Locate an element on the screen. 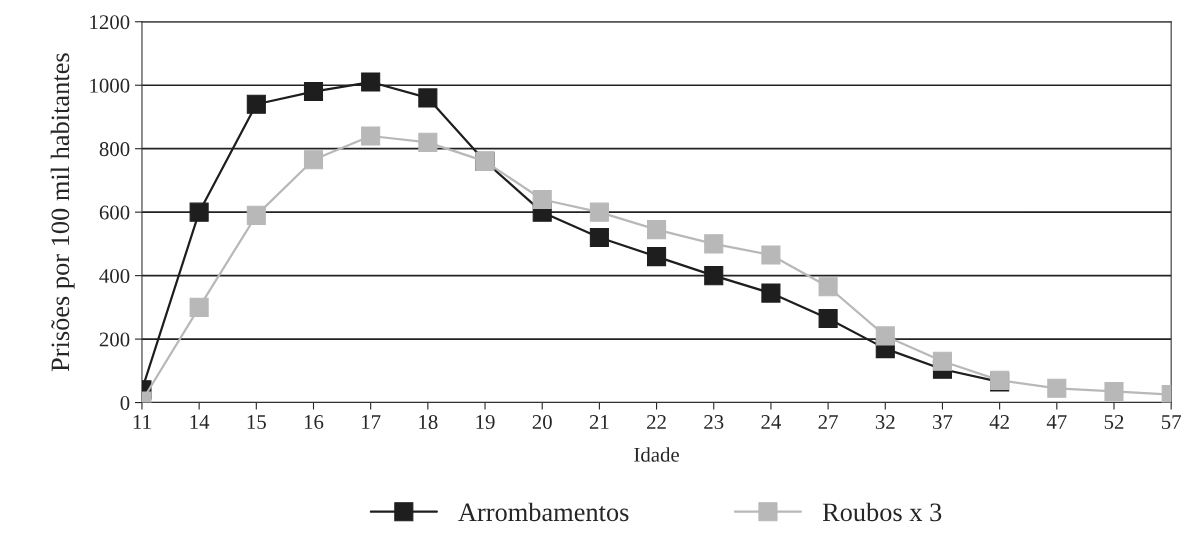  x-tick-label: 37 is located at coordinates (943, 422).